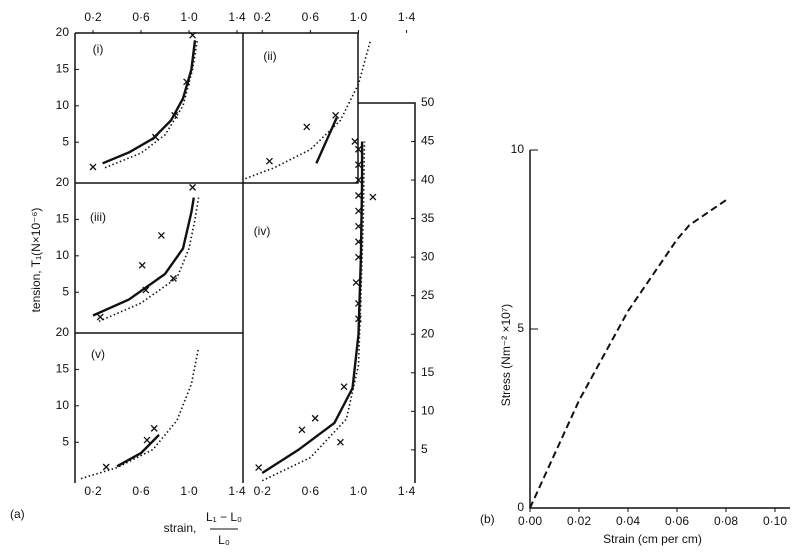 The height and width of the screenshot is (556, 800). Describe the element at coordinates (428, 218) in the screenshot. I see `y-tick-label: 35` at that location.